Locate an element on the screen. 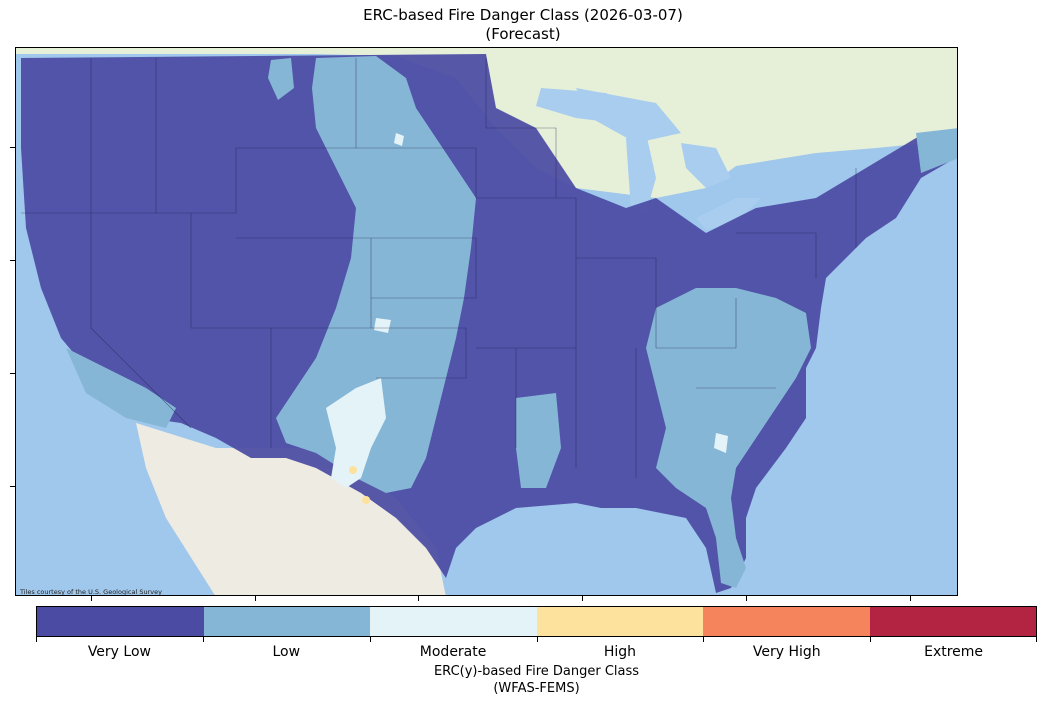 The height and width of the screenshot is (705, 1046). moderate-region-texas is located at coordinates (356, 433).